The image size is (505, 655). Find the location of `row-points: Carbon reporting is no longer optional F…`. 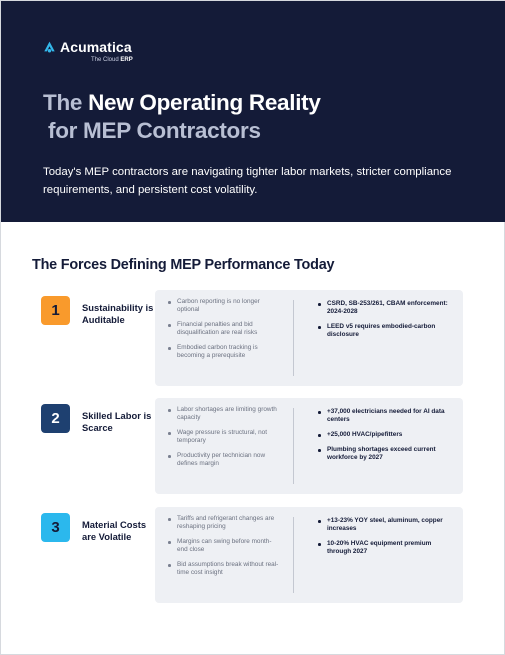

row-points: Carbon reporting is no longer optional F… is located at coordinates (224, 332).